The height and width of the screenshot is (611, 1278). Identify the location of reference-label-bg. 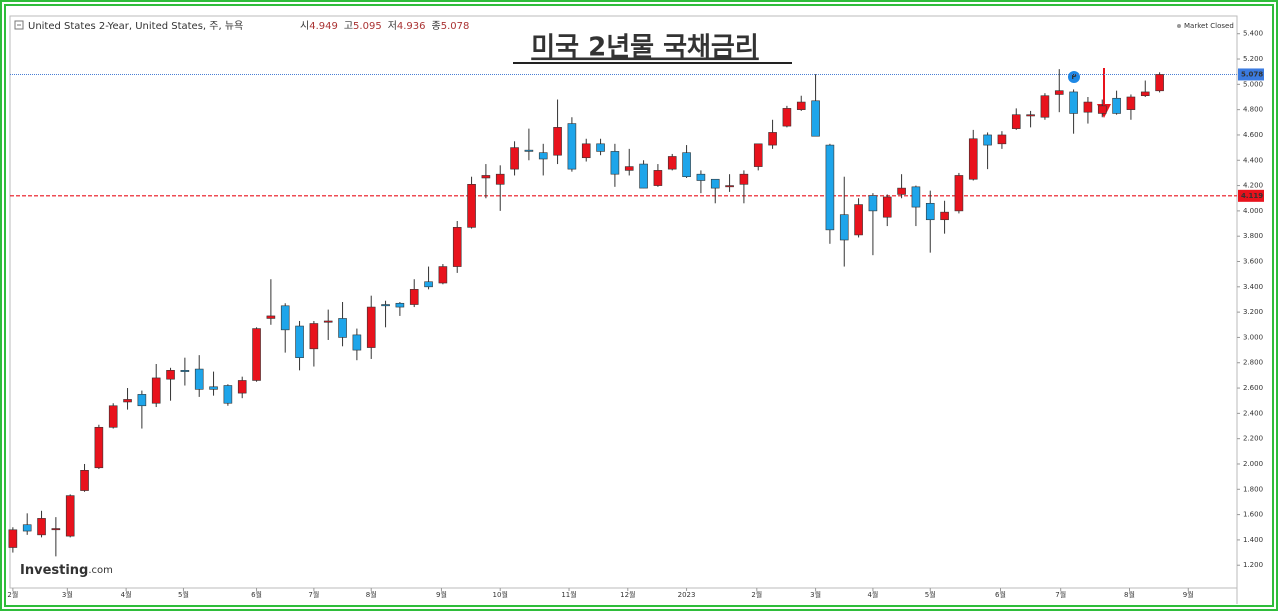
(1251, 195).